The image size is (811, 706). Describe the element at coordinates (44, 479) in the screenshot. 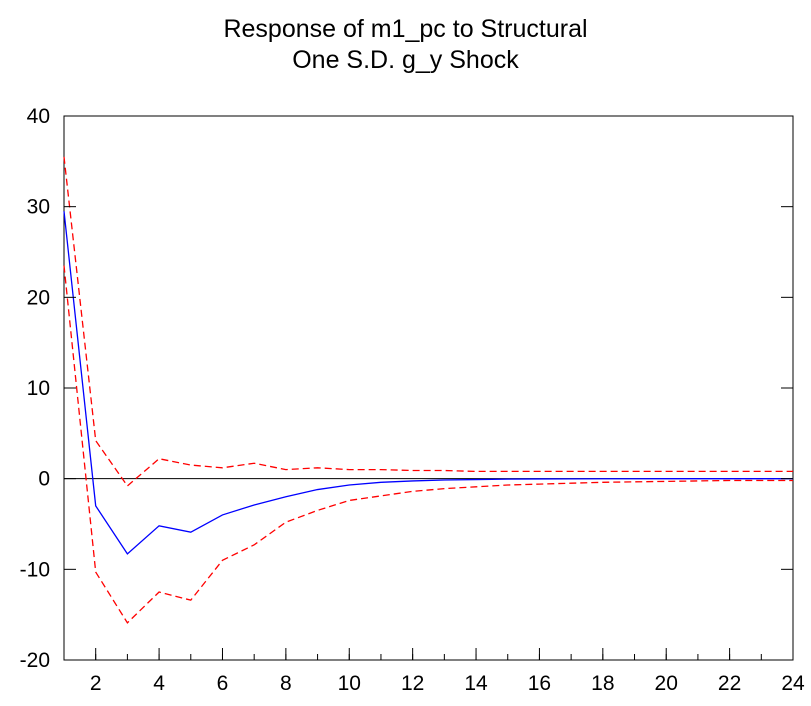

I see `y-tick-label: 0` at that location.